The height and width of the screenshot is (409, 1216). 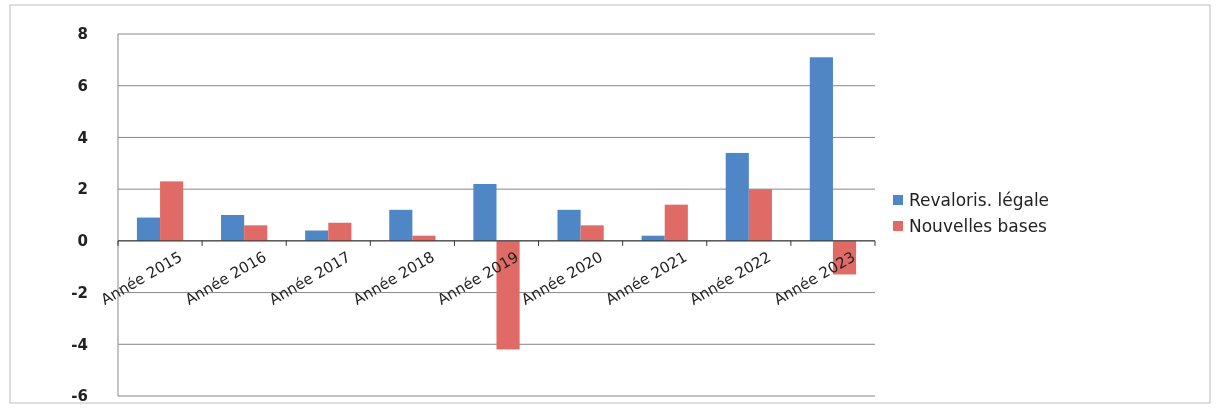 What do you see at coordinates (978, 225) in the screenshot?
I see `legend-label: Nouvelles bases` at bounding box center [978, 225].